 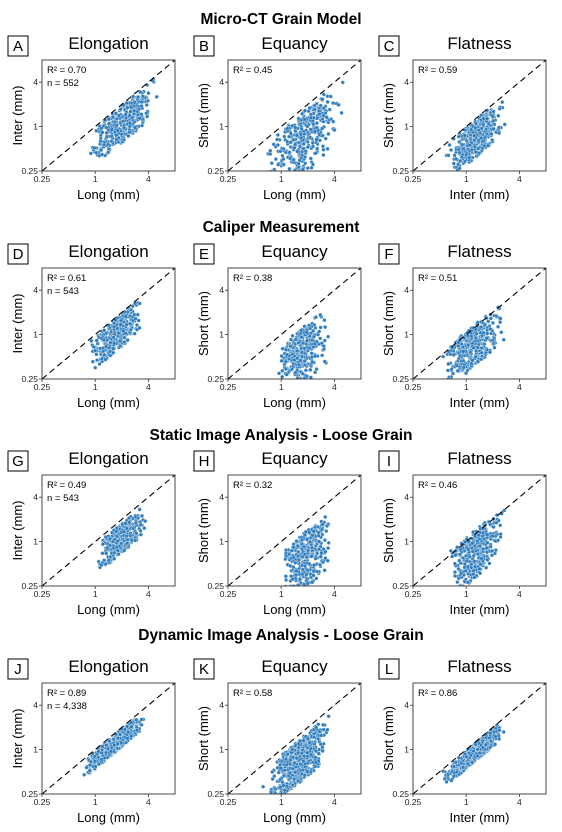 What do you see at coordinates (18, 669) in the screenshot?
I see `panel-letter-box` at bounding box center [18, 669].